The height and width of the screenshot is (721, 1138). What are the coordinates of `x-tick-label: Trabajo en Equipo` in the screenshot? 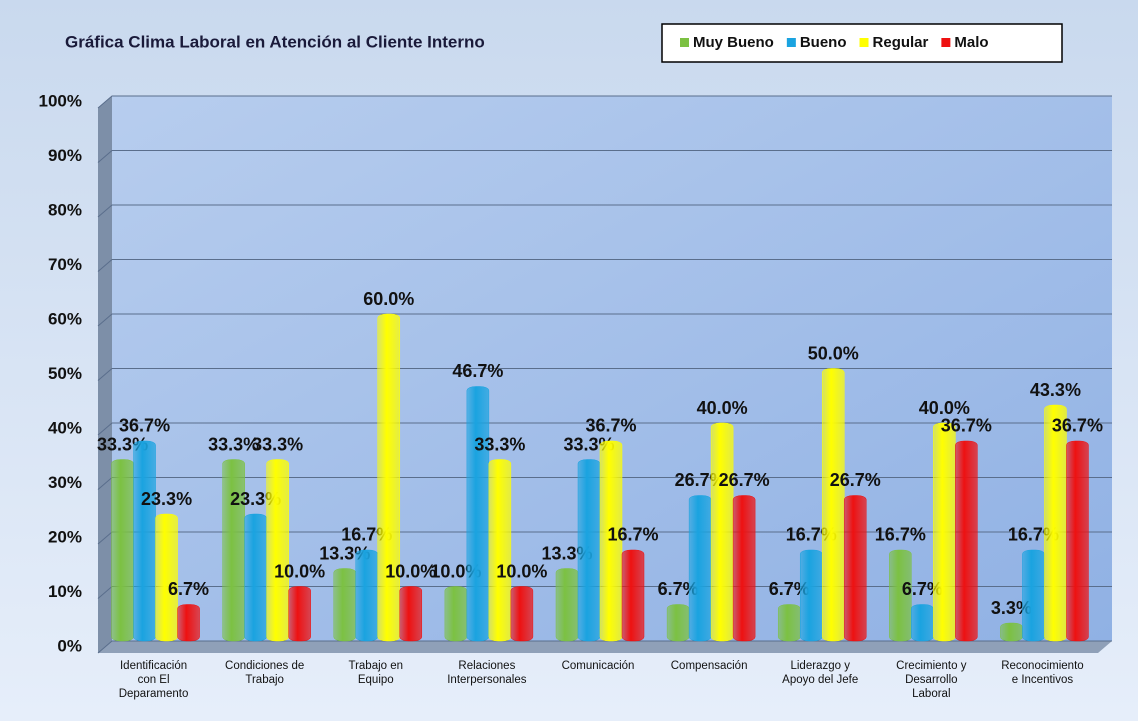 It's located at (375, 673).